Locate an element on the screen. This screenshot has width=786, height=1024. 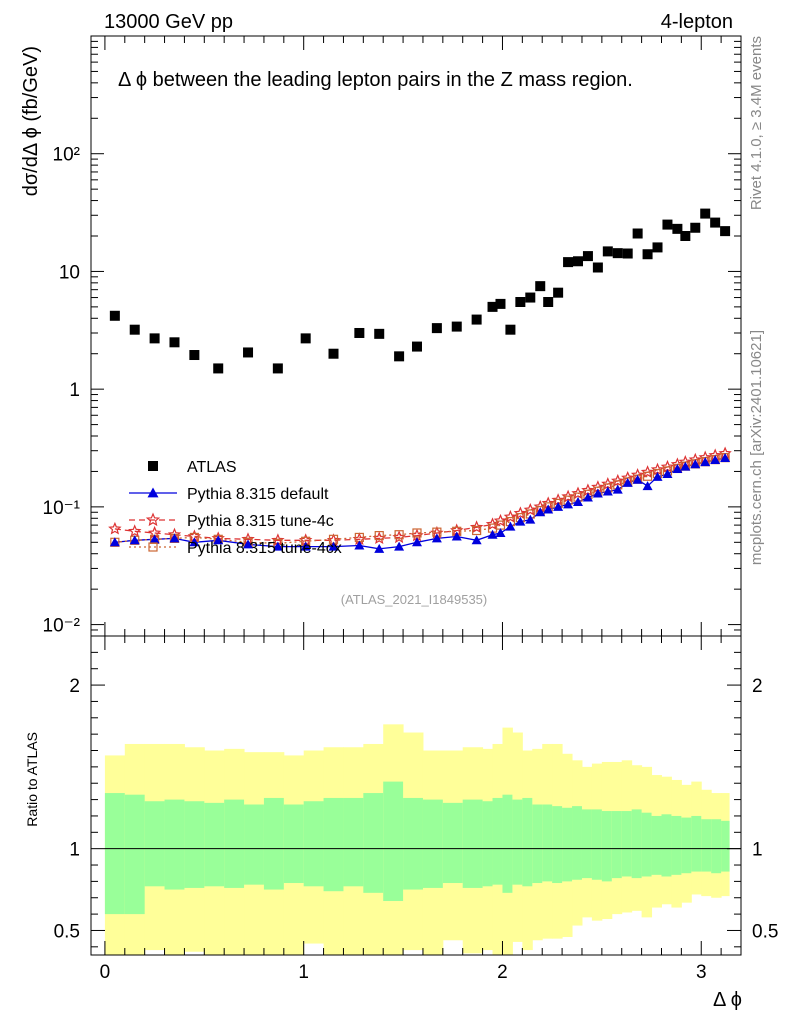
legend-label-default: Pythia 8.315 default is located at coordinates (258, 494).